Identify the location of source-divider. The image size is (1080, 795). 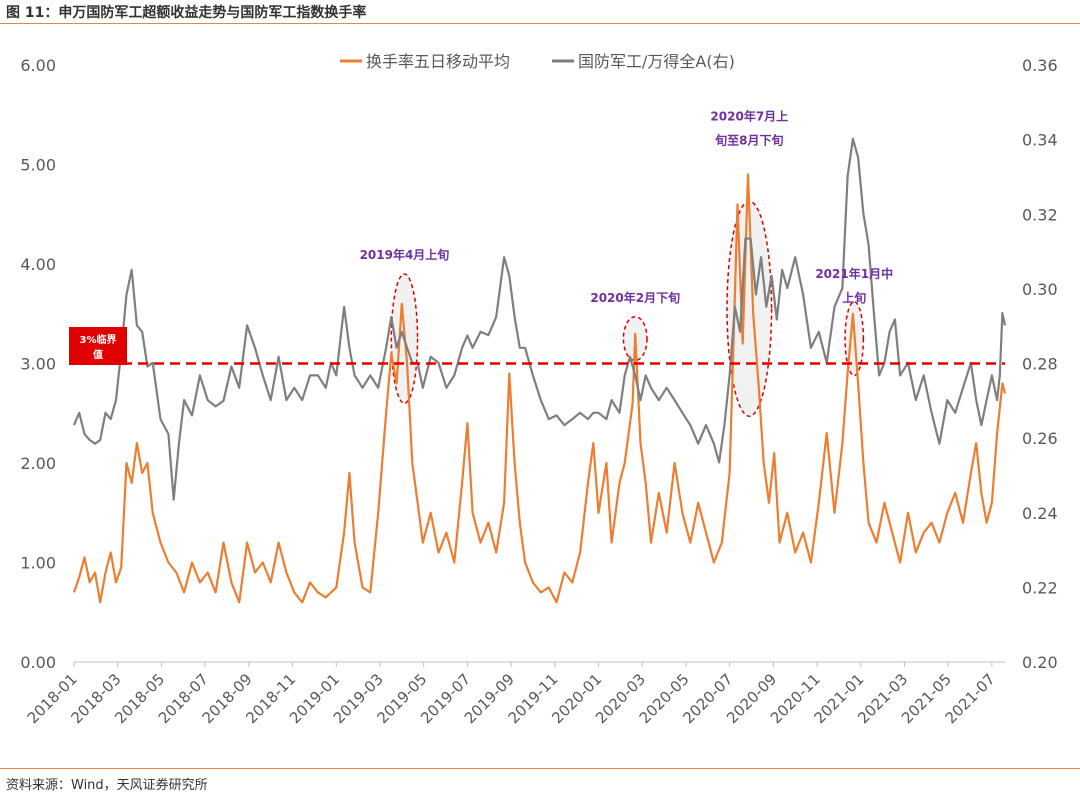
(540, 768).